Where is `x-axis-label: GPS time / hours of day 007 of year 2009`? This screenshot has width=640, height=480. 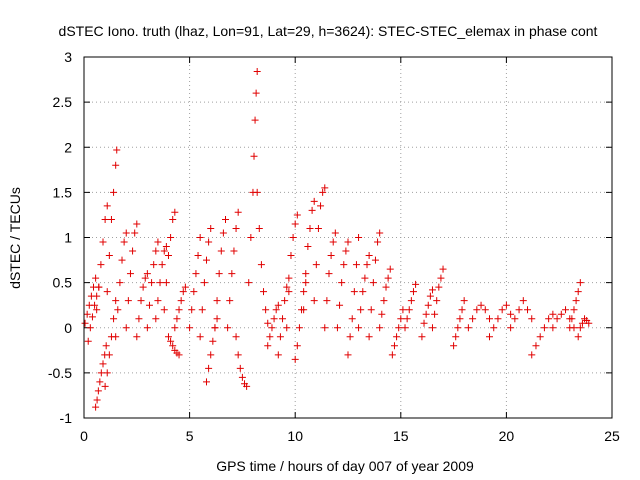 x-axis-label: GPS time / hours of day 007 of year 2009 is located at coordinates (345, 466).